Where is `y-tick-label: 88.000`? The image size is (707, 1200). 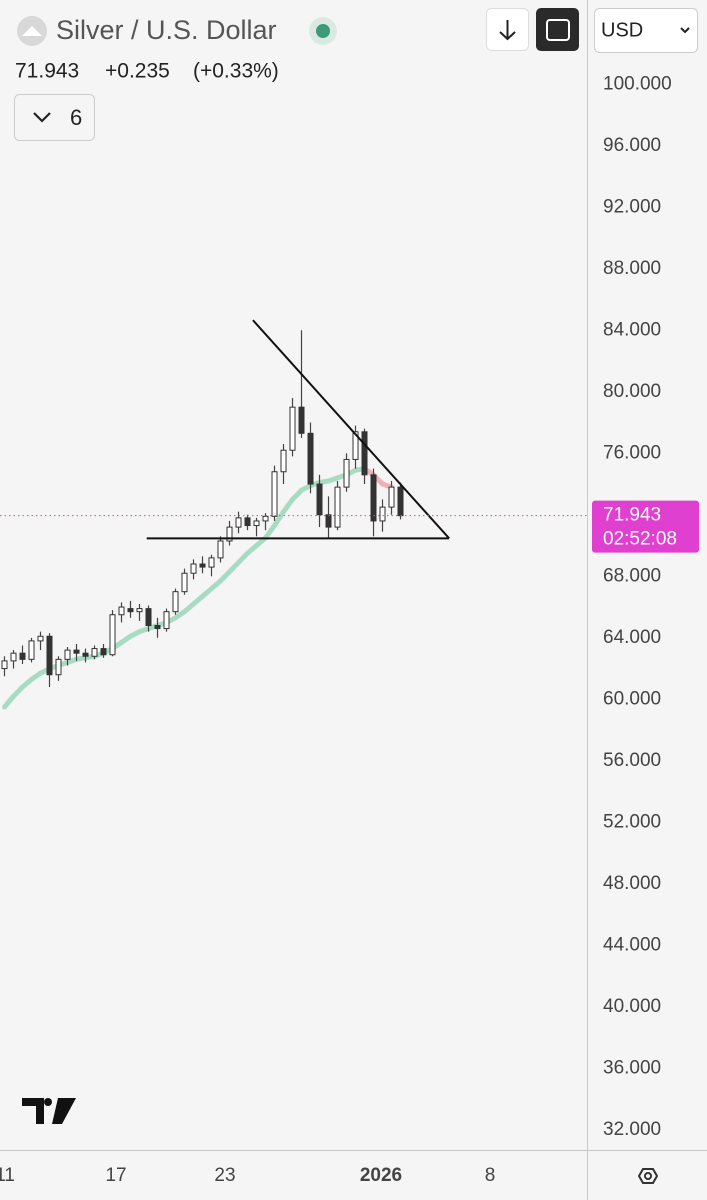 y-tick-label: 88.000 is located at coordinates (632, 268).